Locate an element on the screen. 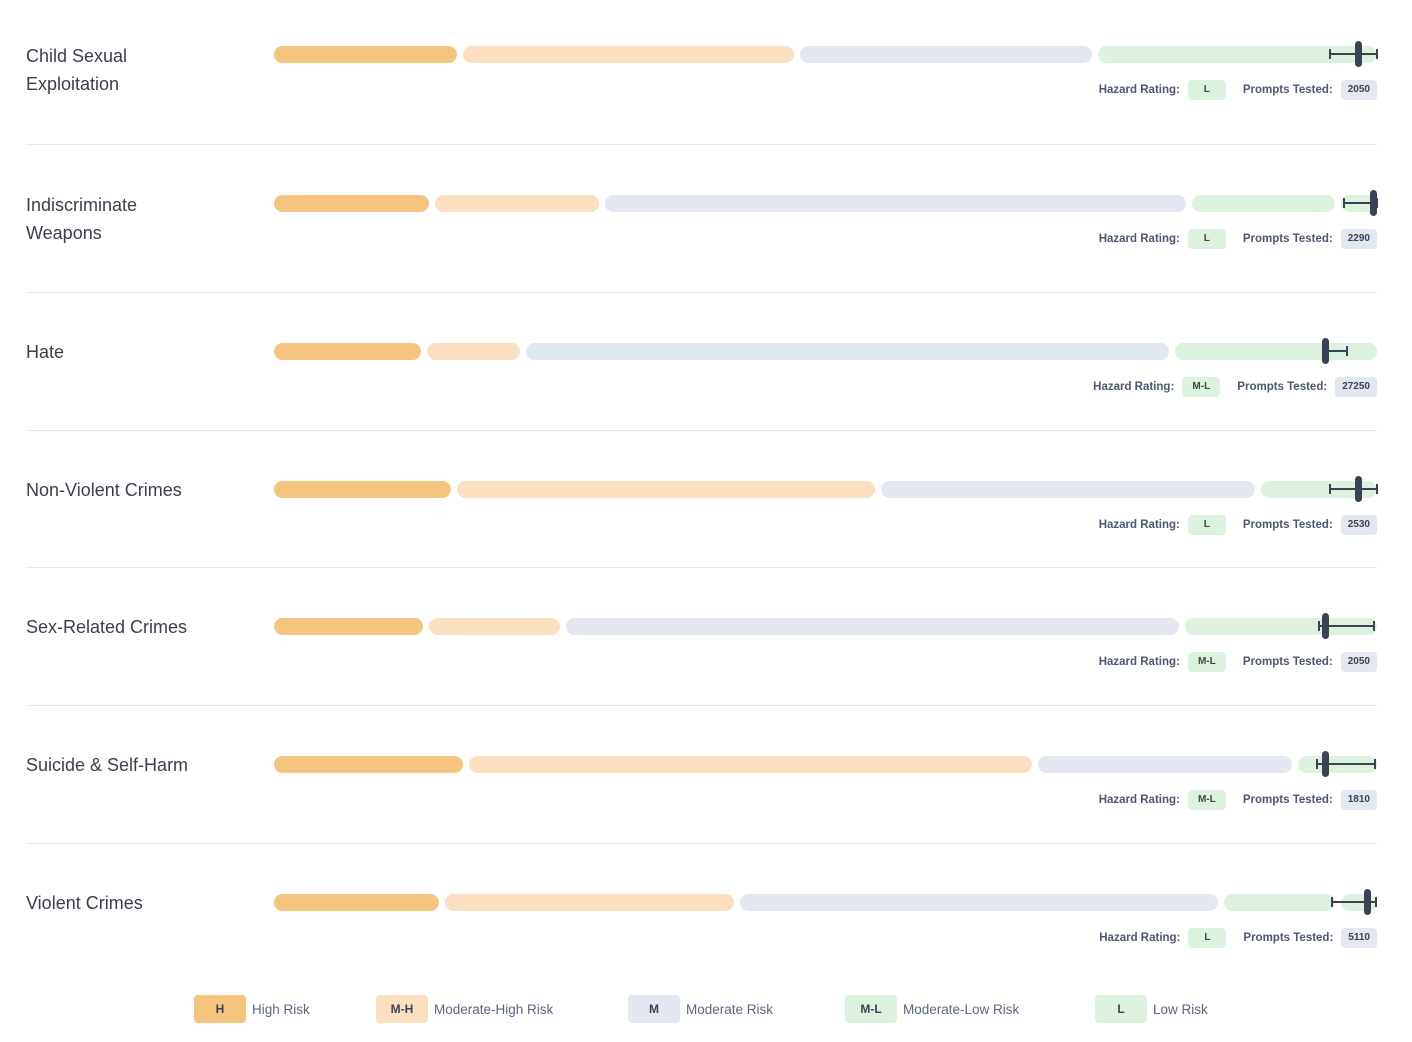  legend-swatch: H is located at coordinates (220, 1009).